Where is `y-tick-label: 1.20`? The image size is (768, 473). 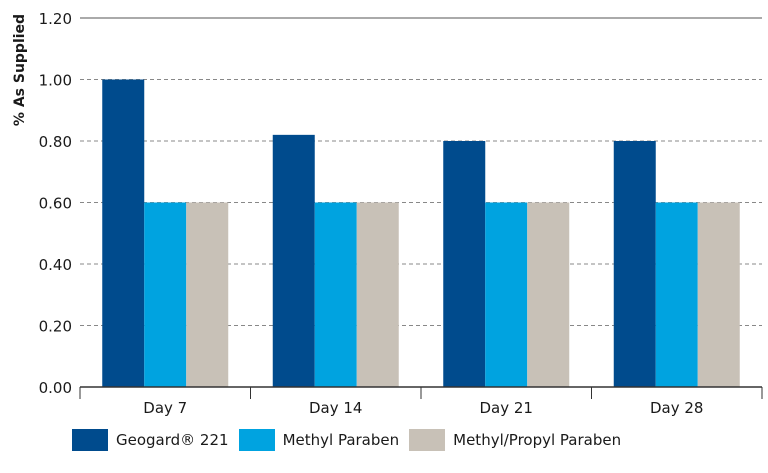
y-tick-label: 1.20 is located at coordinates (55, 19).